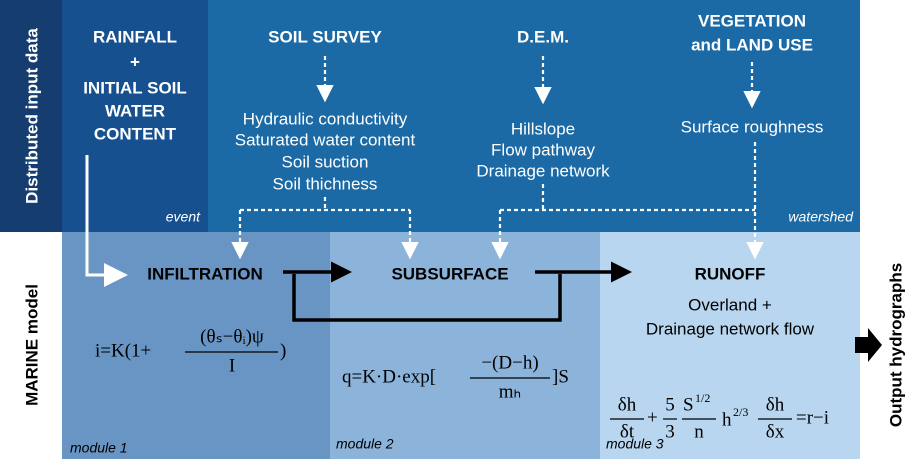  Describe the element at coordinates (465, 345) in the screenshot. I see `module-2-box` at that location.